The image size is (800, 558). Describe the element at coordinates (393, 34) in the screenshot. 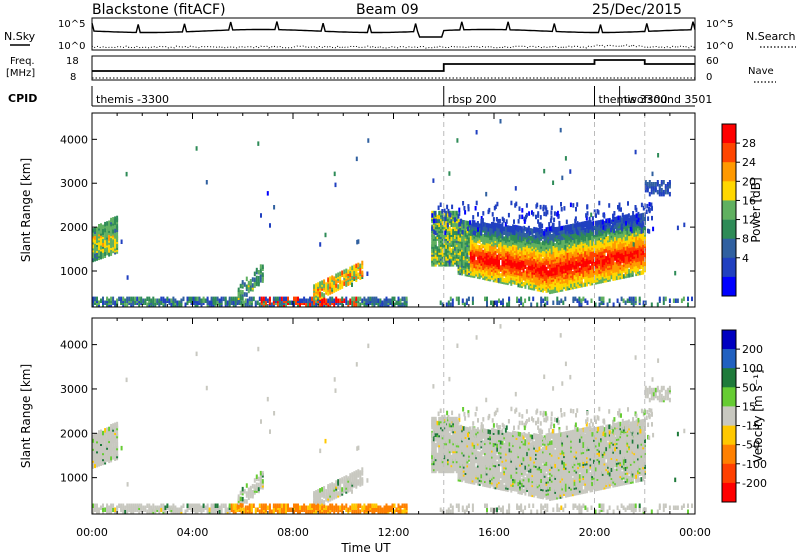

I see `noise-panel` at that location.